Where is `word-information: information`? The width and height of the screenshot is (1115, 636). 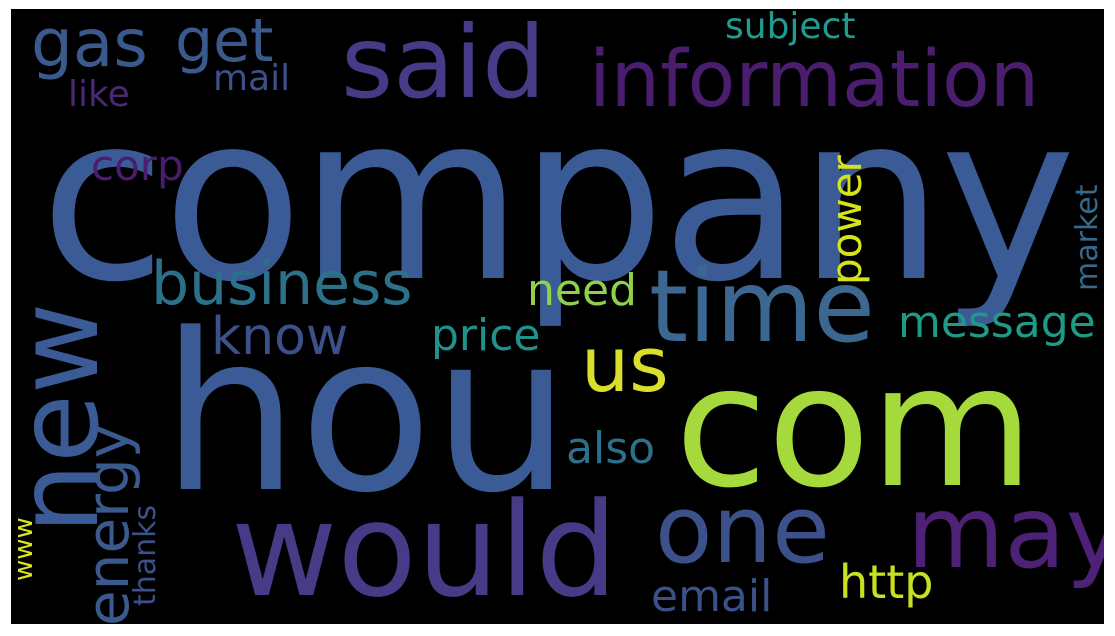 word-information: information is located at coordinates (814, 80).